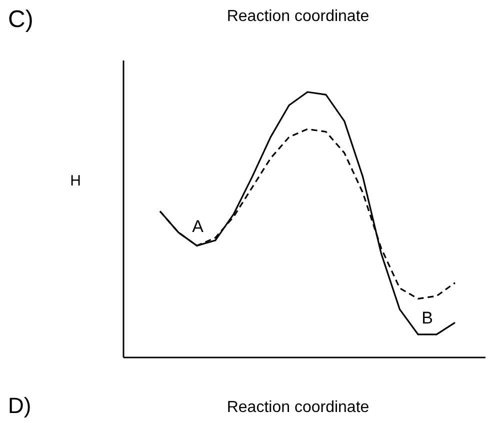  Describe the element at coordinates (20, 406) in the screenshot. I see `text: D)` at that location.